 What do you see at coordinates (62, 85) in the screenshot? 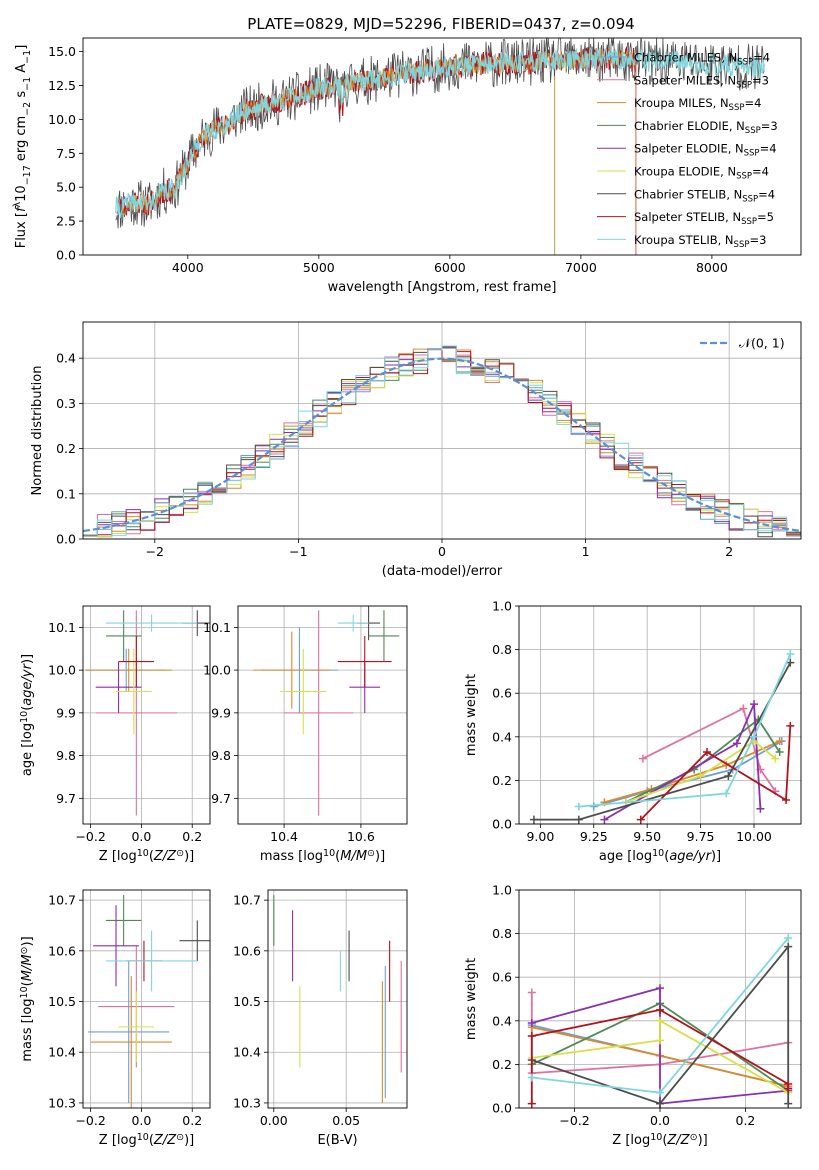
I see `y-tick-label: 12.5` at bounding box center [62, 85].